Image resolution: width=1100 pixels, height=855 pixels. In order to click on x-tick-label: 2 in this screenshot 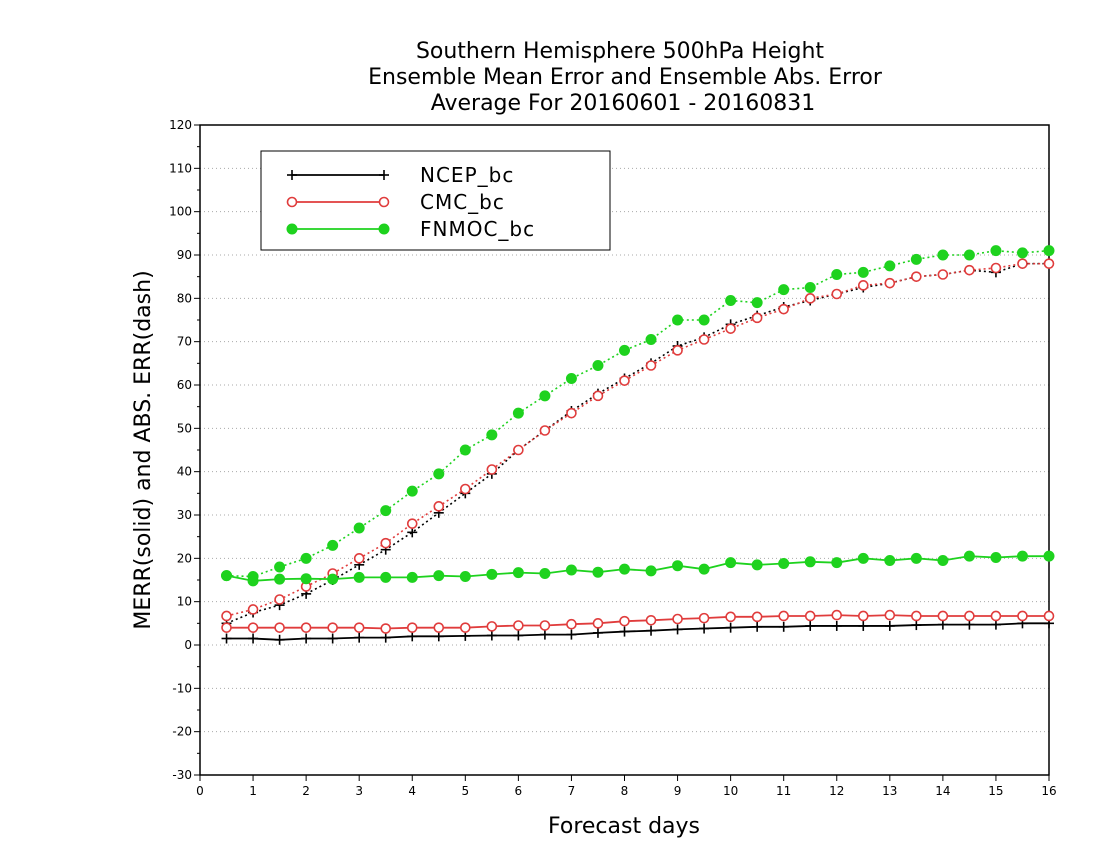, I will do `click(306, 791)`.